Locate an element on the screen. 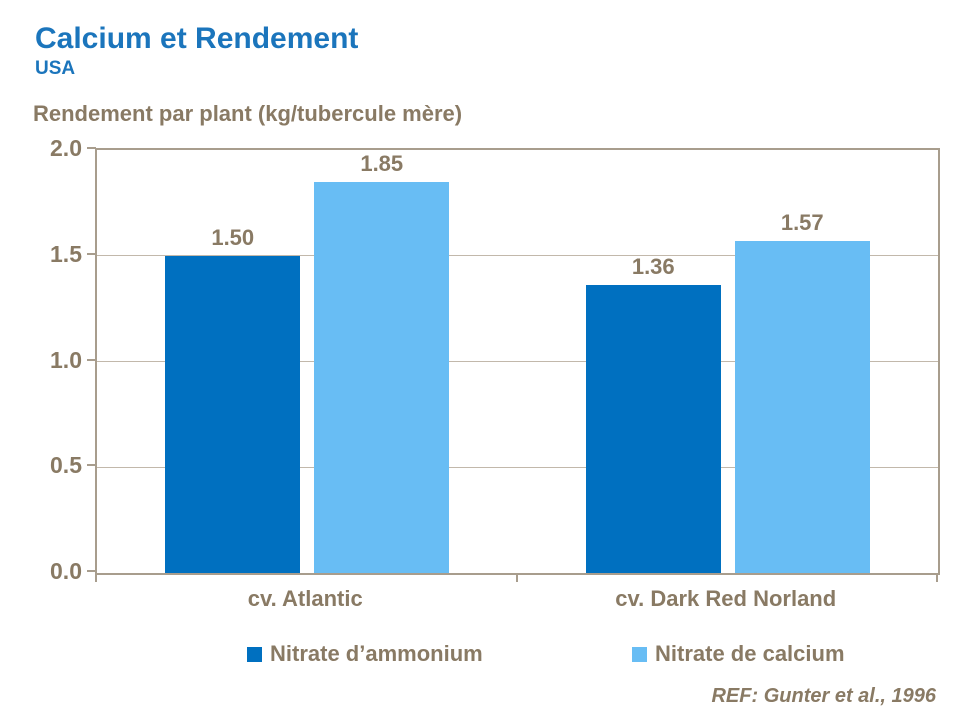 The image size is (960, 720). legend-item: Nitrate de calcium is located at coordinates (738, 654).